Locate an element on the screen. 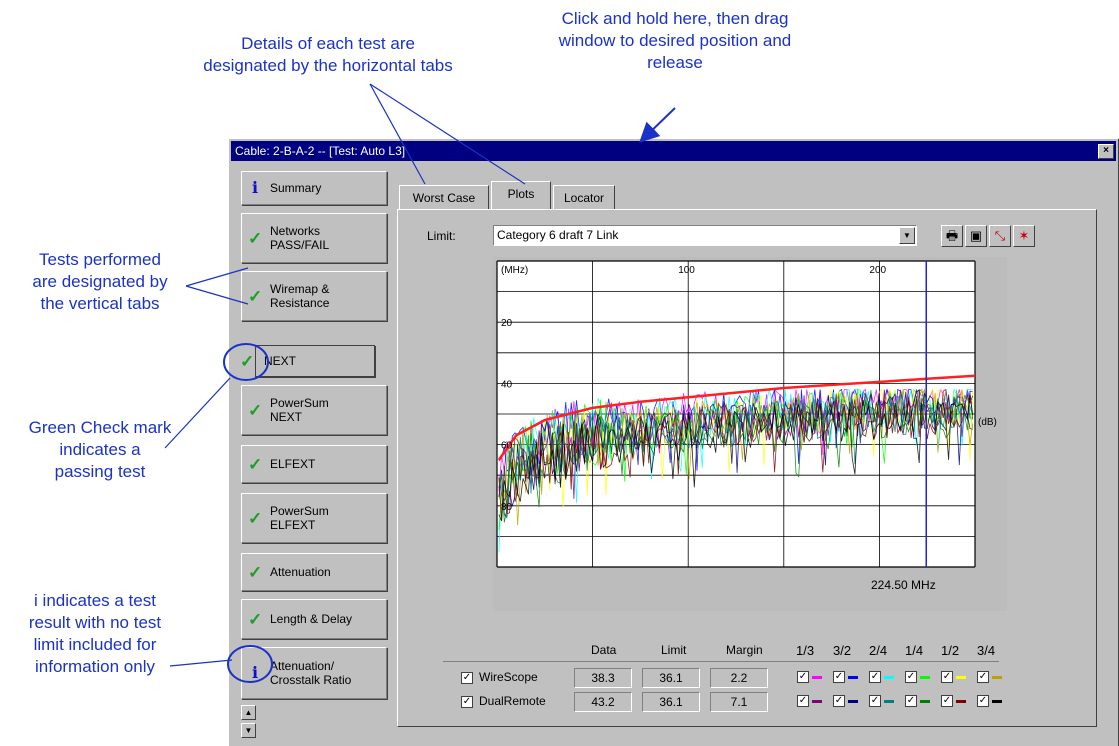 This screenshot has height=746, width=1119. data-value: 38.3 is located at coordinates (603, 678).